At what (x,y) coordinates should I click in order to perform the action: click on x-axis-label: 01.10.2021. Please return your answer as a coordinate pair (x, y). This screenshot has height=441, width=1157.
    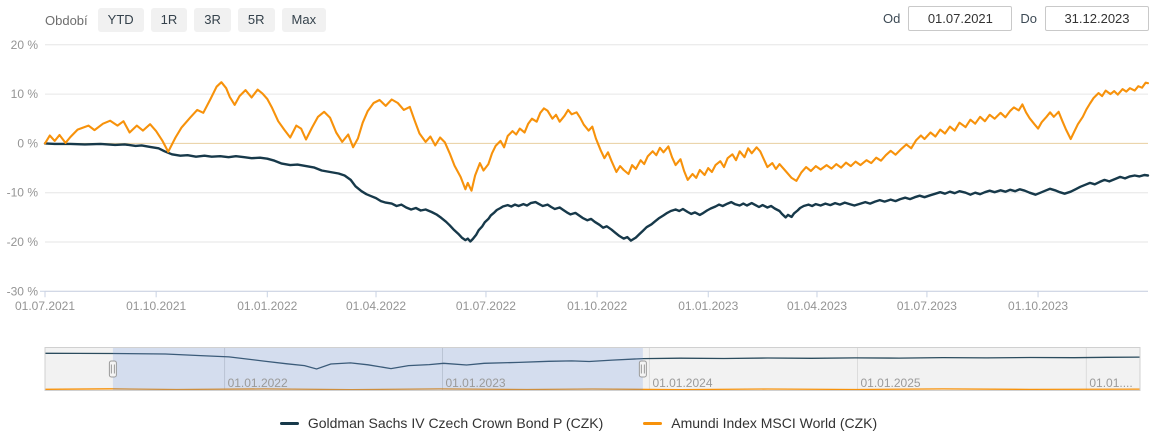
    Looking at the image, I should click on (156, 306).